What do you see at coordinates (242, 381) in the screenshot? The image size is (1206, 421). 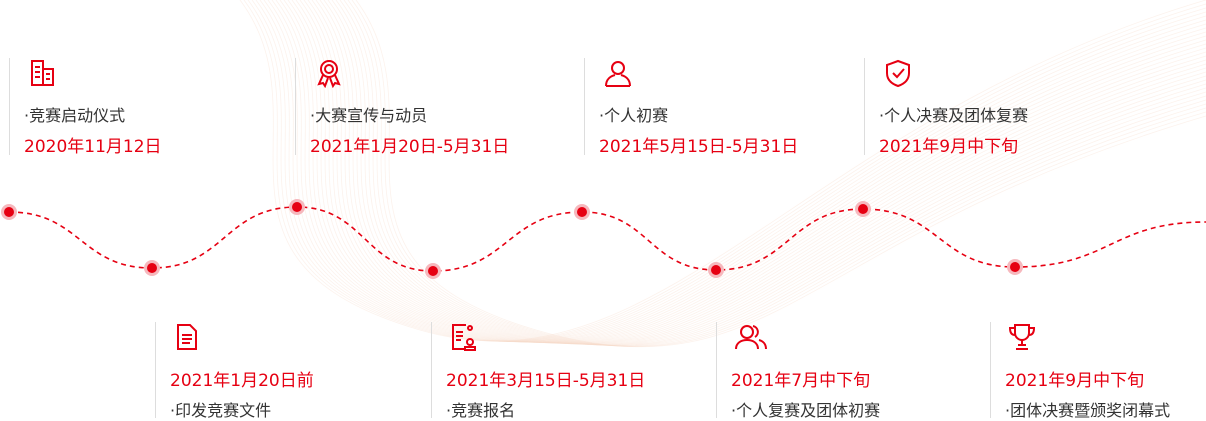 I see `milestone-date: 2021年1月20日前` at bounding box center [242, 381].